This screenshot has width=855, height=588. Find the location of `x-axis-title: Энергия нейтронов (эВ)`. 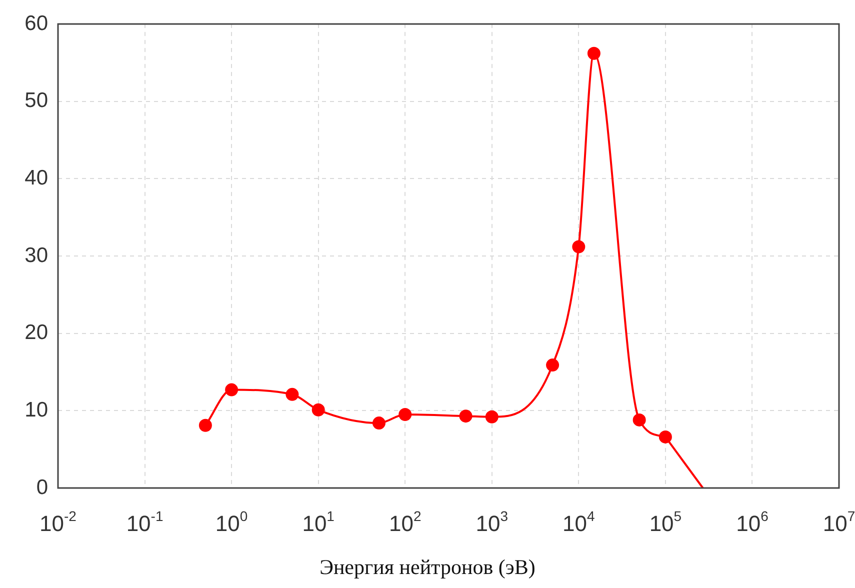

x-axis-title: Энергия нейтронов (эВ) is located at coordinates (427, 567).